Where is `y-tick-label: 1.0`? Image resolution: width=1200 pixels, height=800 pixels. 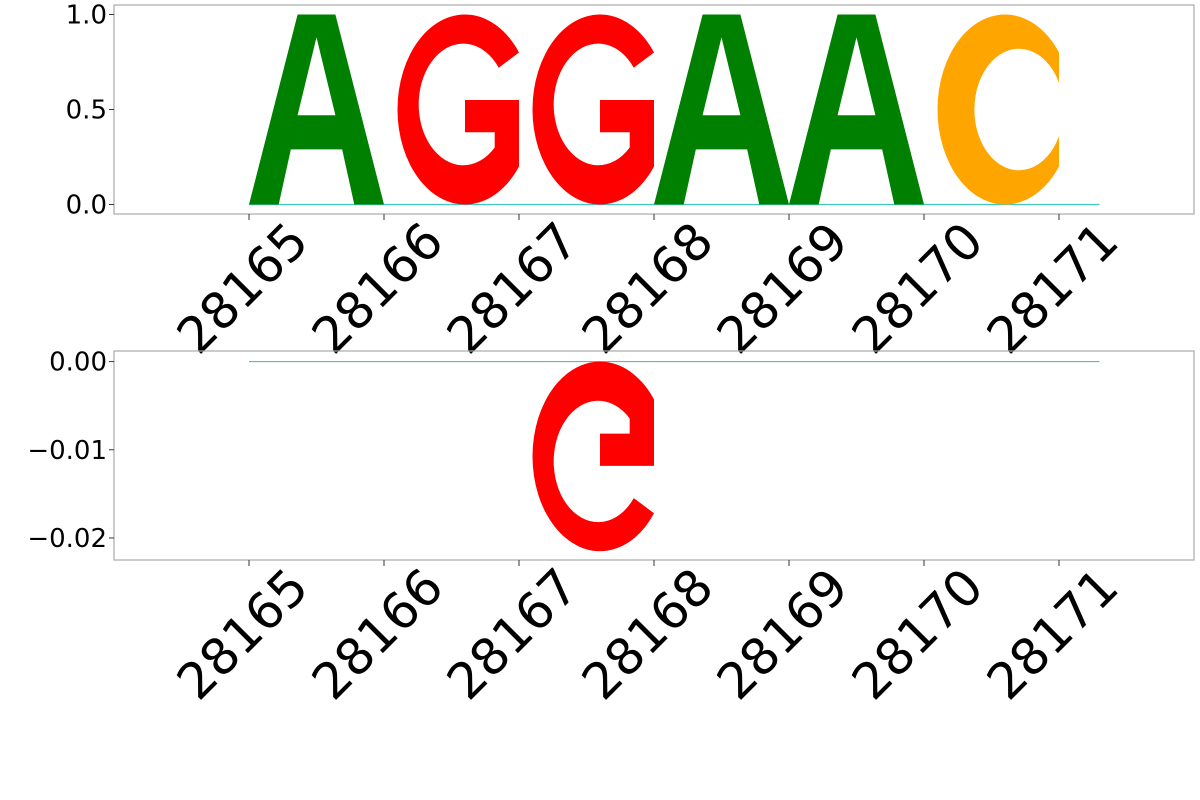 y-tick-label: 1.0 is located at coordinates (86, 16).